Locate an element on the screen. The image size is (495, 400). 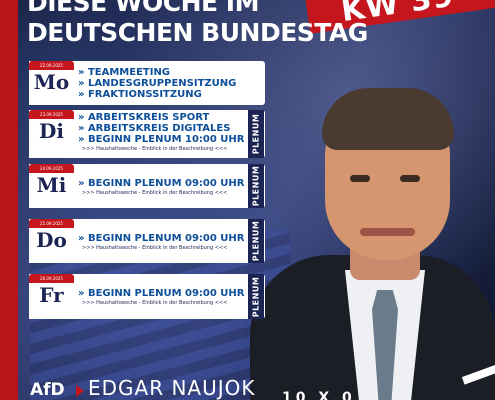
day-short: Do is located at coordinates (51, 240).